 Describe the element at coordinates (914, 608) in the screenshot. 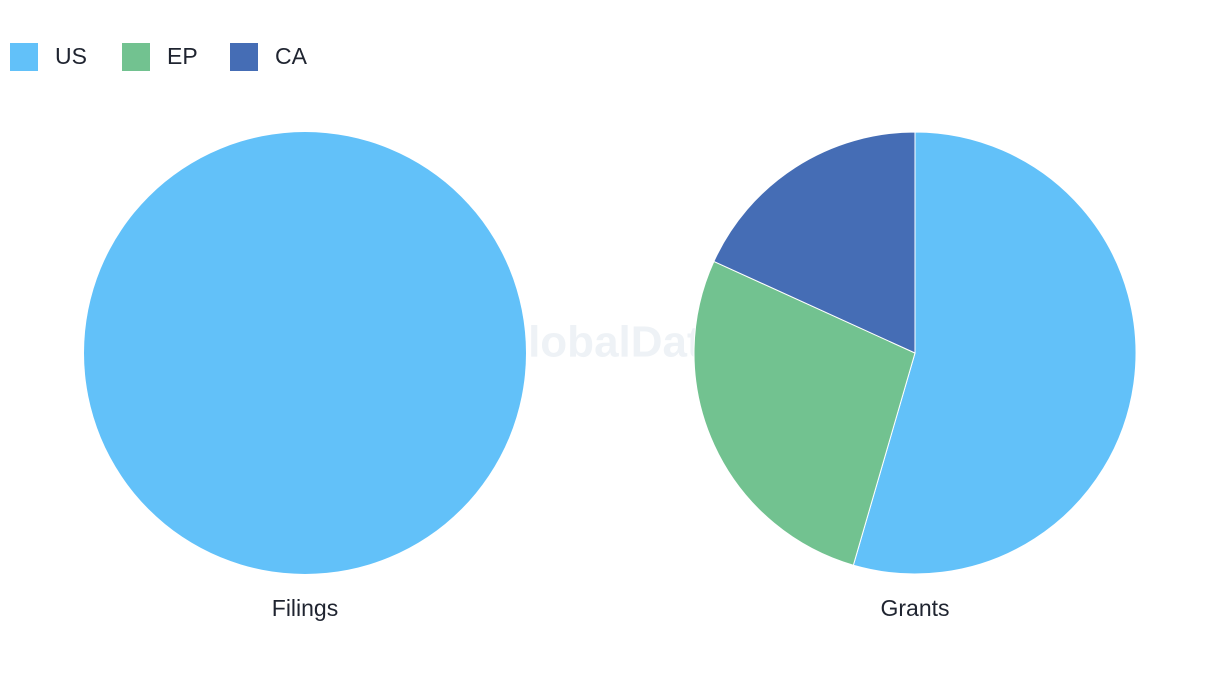

I see `pie-title: Grants` at that location.